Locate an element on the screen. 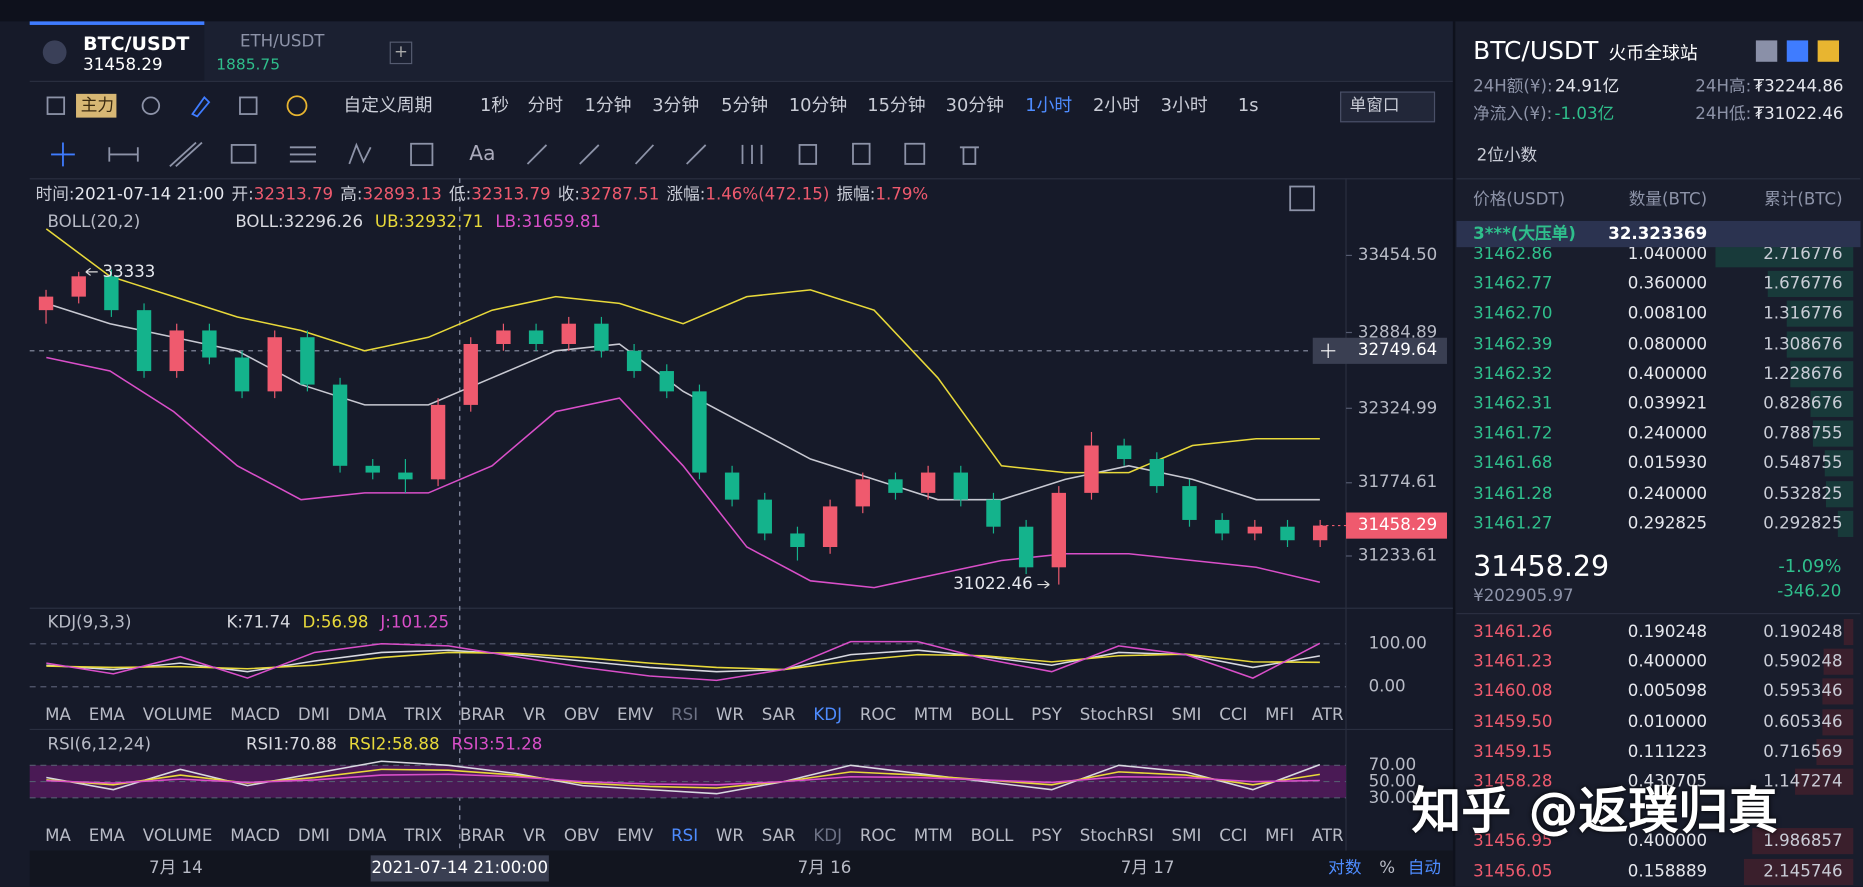 This screenshot has width=1863, height=887. crosshair-price: 32749.64 is located at coordinates (1397, 351).